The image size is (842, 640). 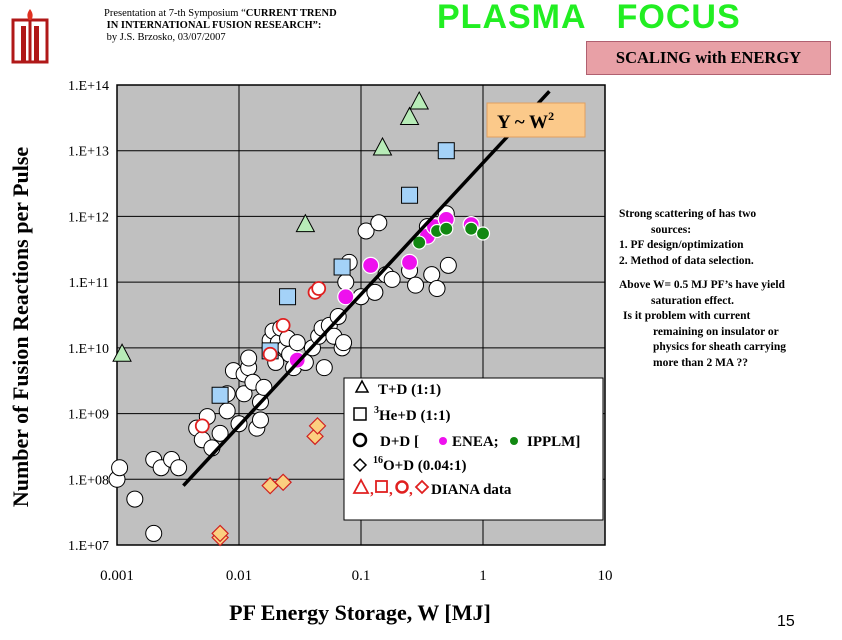 I want to click on y-tick-label: 1.E+08, so click(x=88, y=480).